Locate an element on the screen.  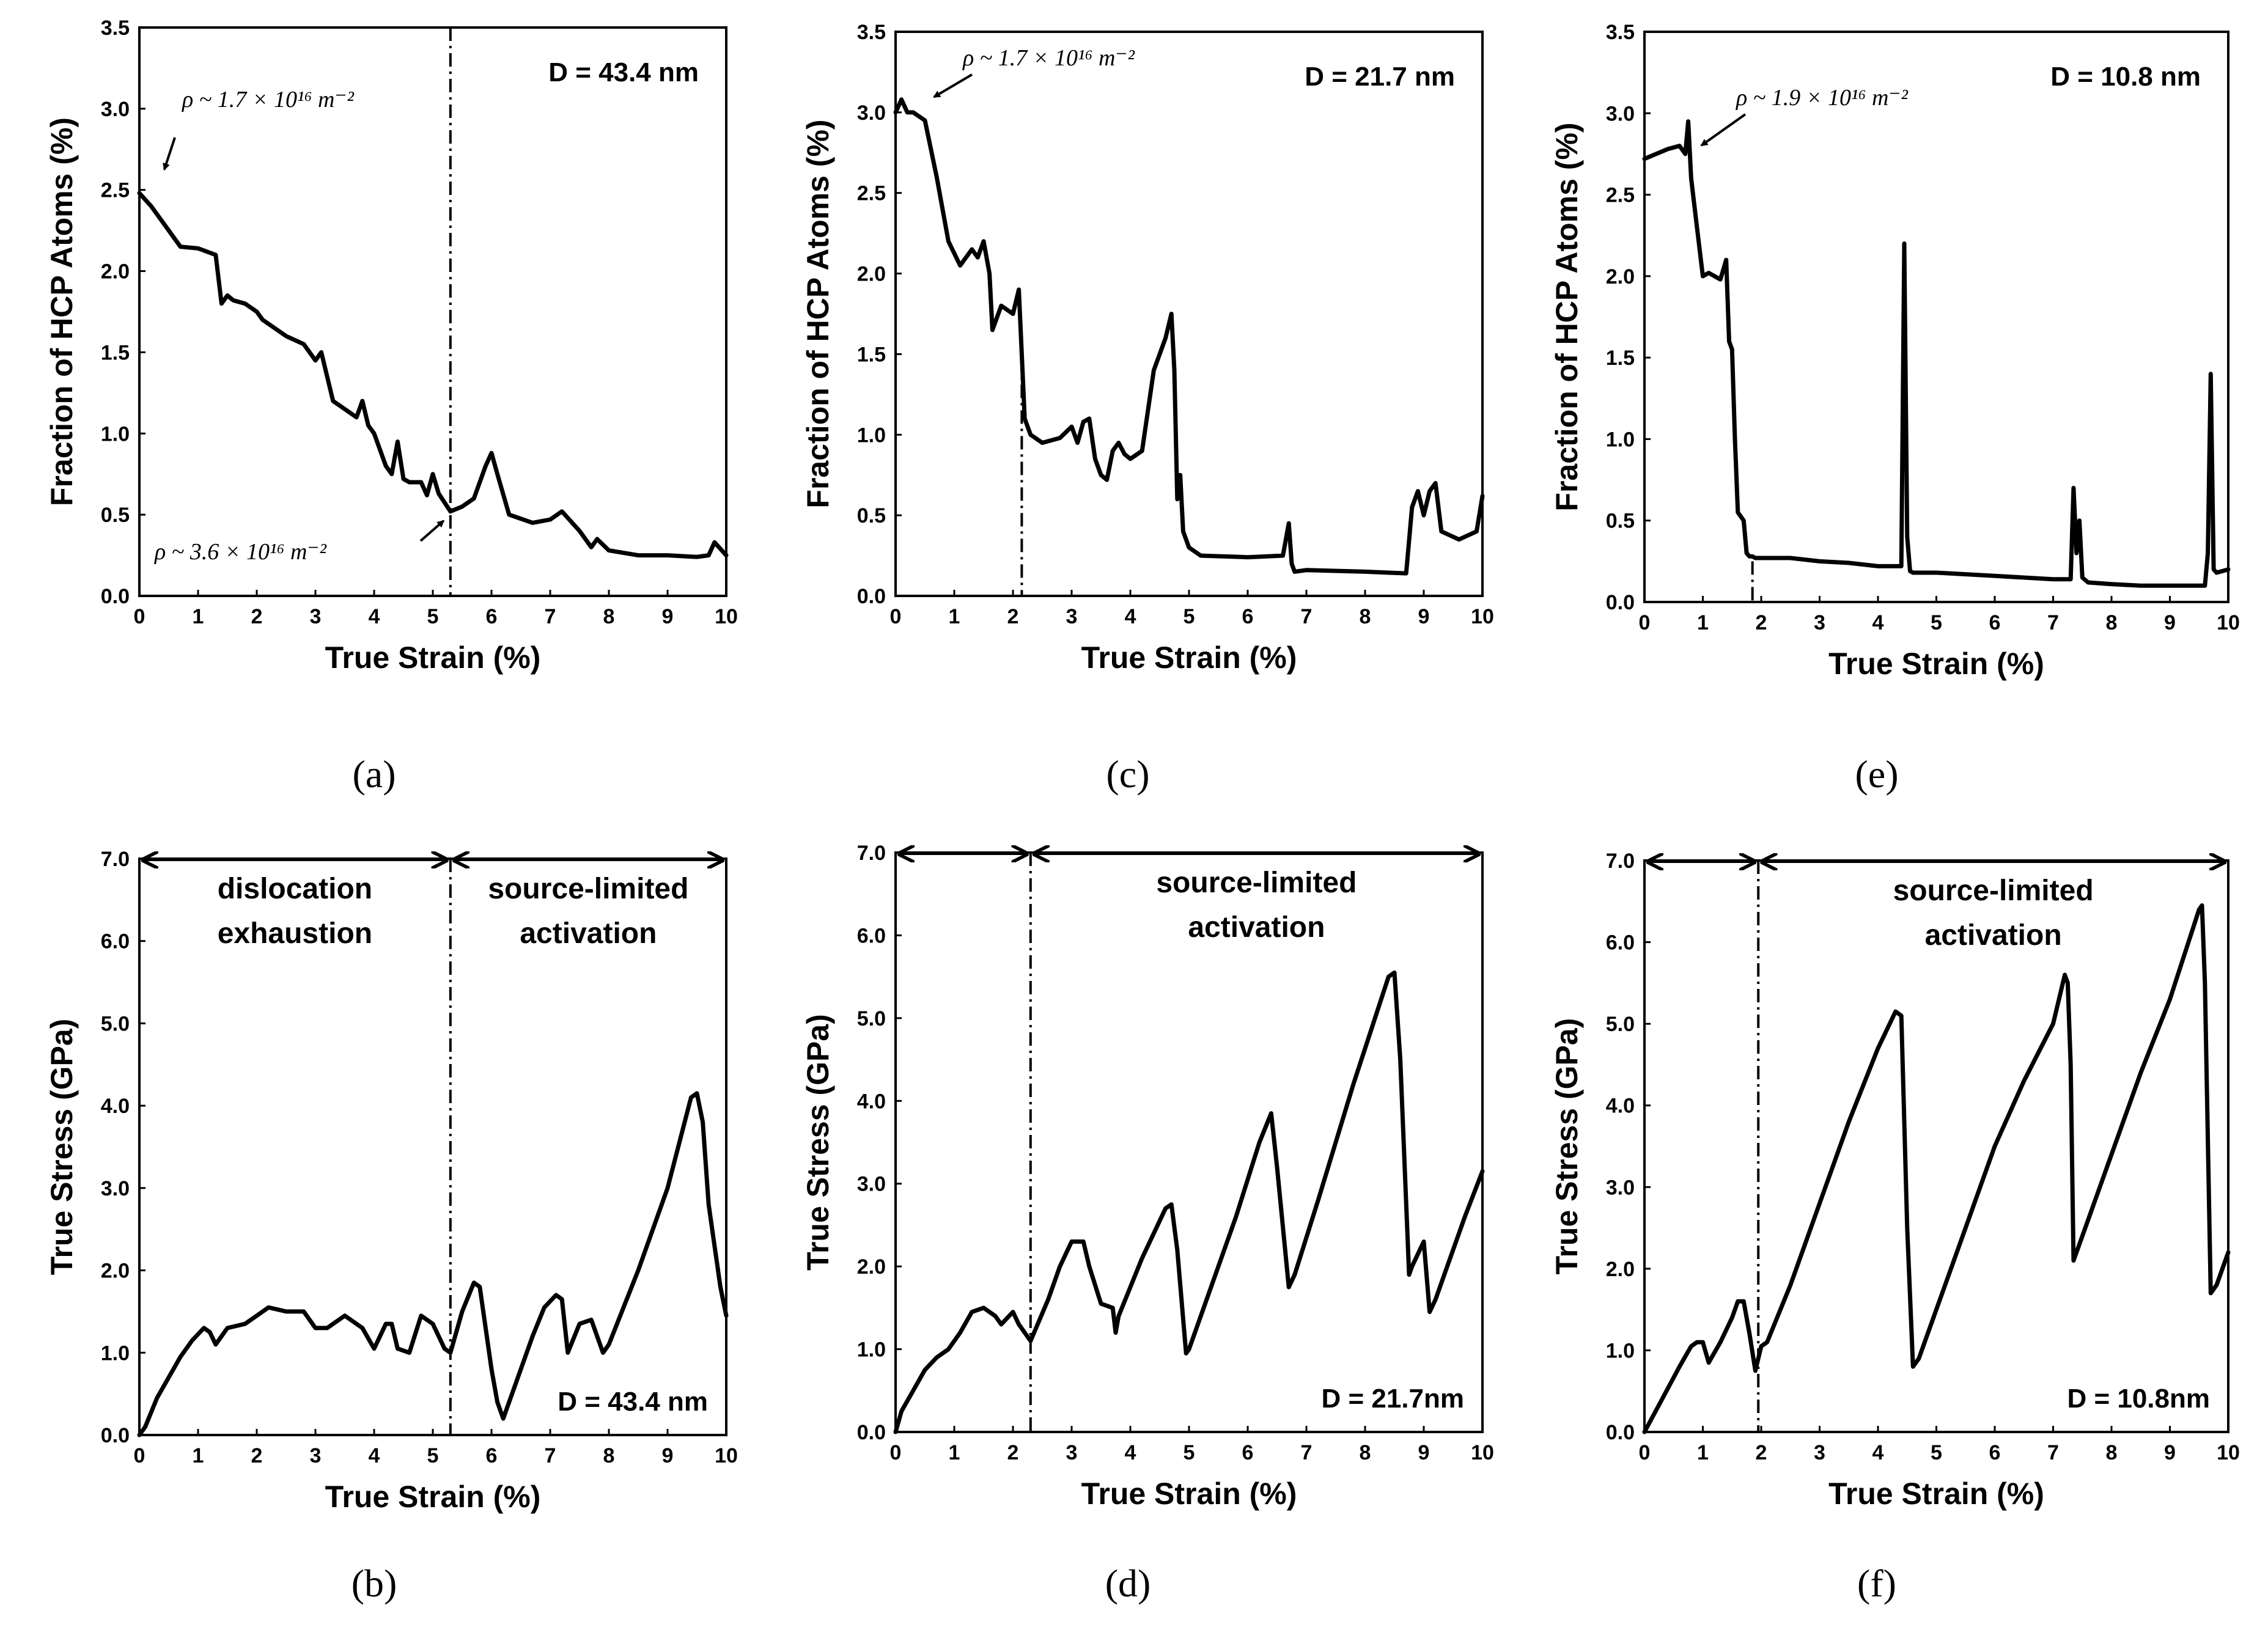
region-label: source-limited is located at coordinates (1993, 891).